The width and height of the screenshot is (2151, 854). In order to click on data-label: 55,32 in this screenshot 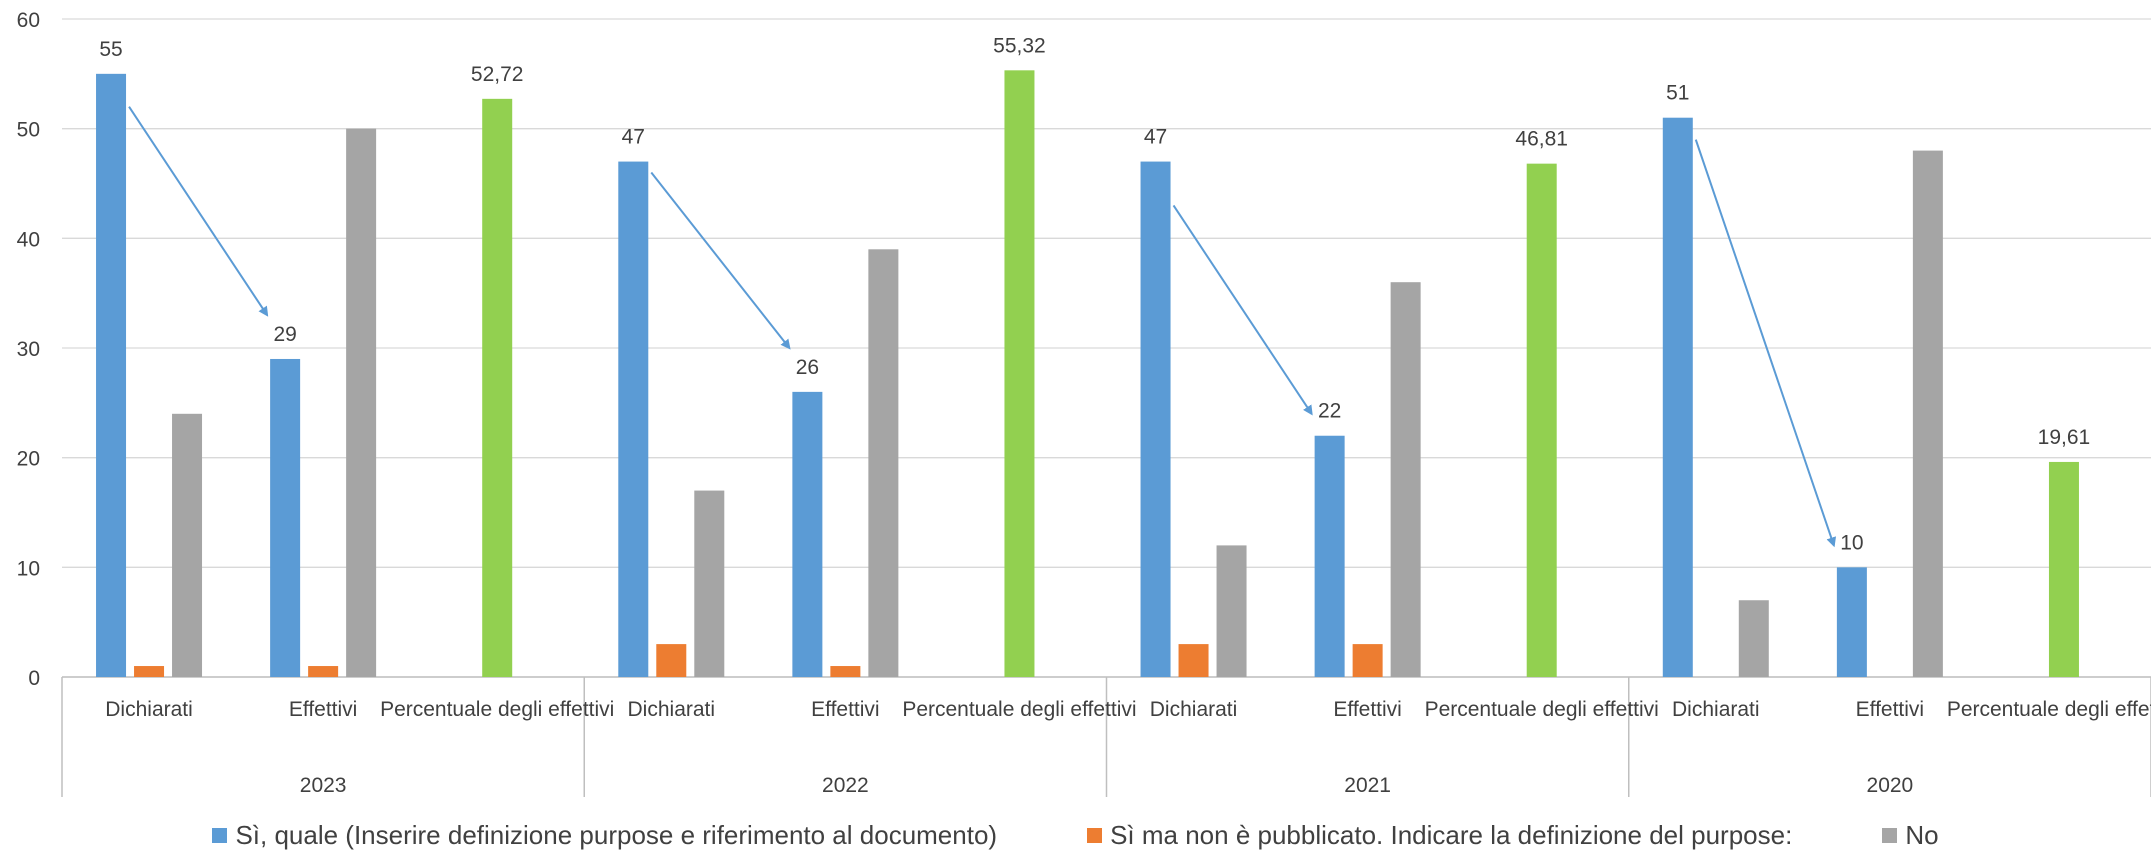, I will do `click(1019, 45)`.